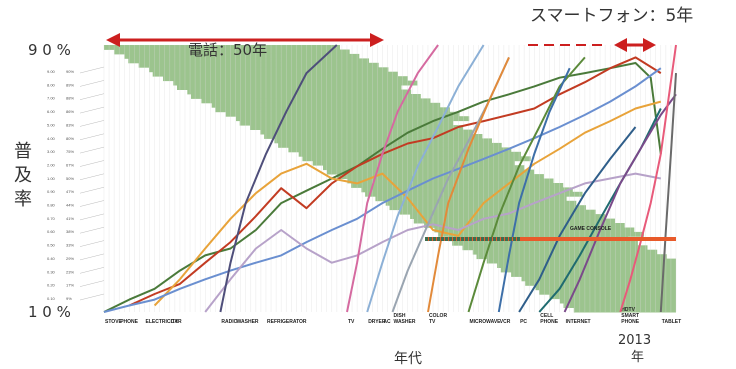 The height and width of the screenshot is (369, 736). What do you see at coordinates (671, 322) in the screenshot?
I see `category-label: TABLET` at bounding box center [671, 322].